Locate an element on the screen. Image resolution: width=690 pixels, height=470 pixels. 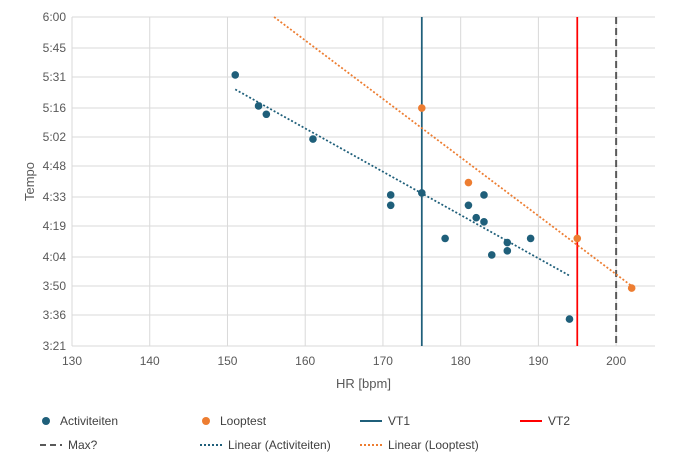
y-tick-label: 3:50 is located at coordinates (55, 286).